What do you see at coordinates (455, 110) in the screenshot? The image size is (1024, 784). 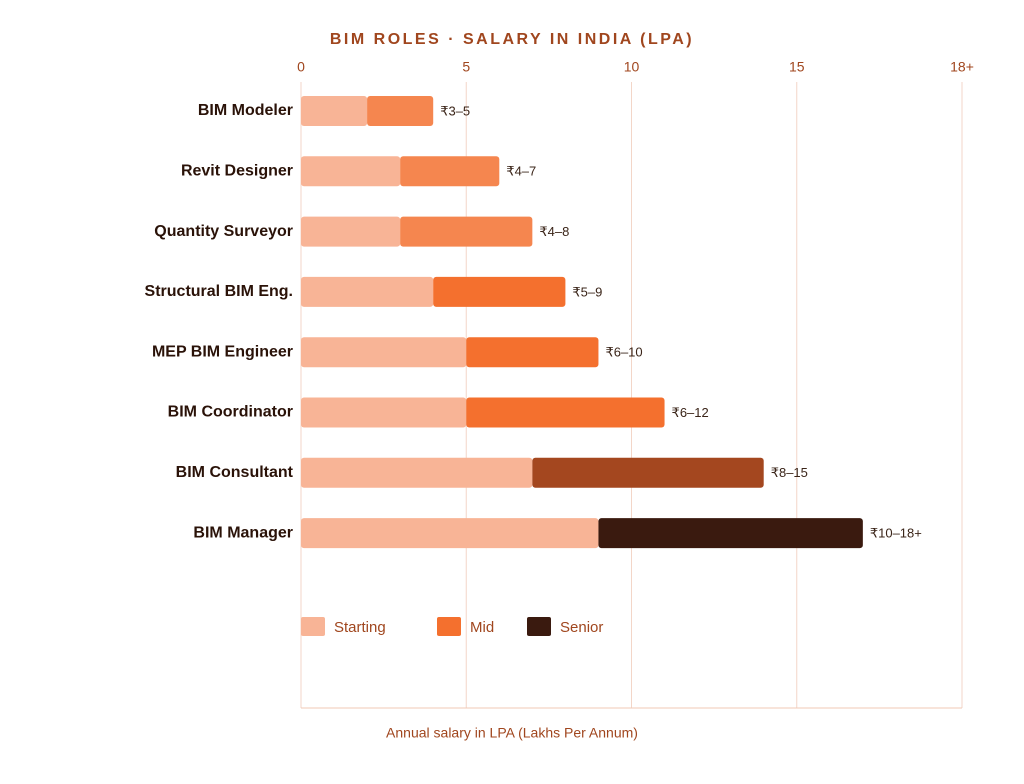 I see `bar-label: ₹3–5` at bounding box center [455, 110].